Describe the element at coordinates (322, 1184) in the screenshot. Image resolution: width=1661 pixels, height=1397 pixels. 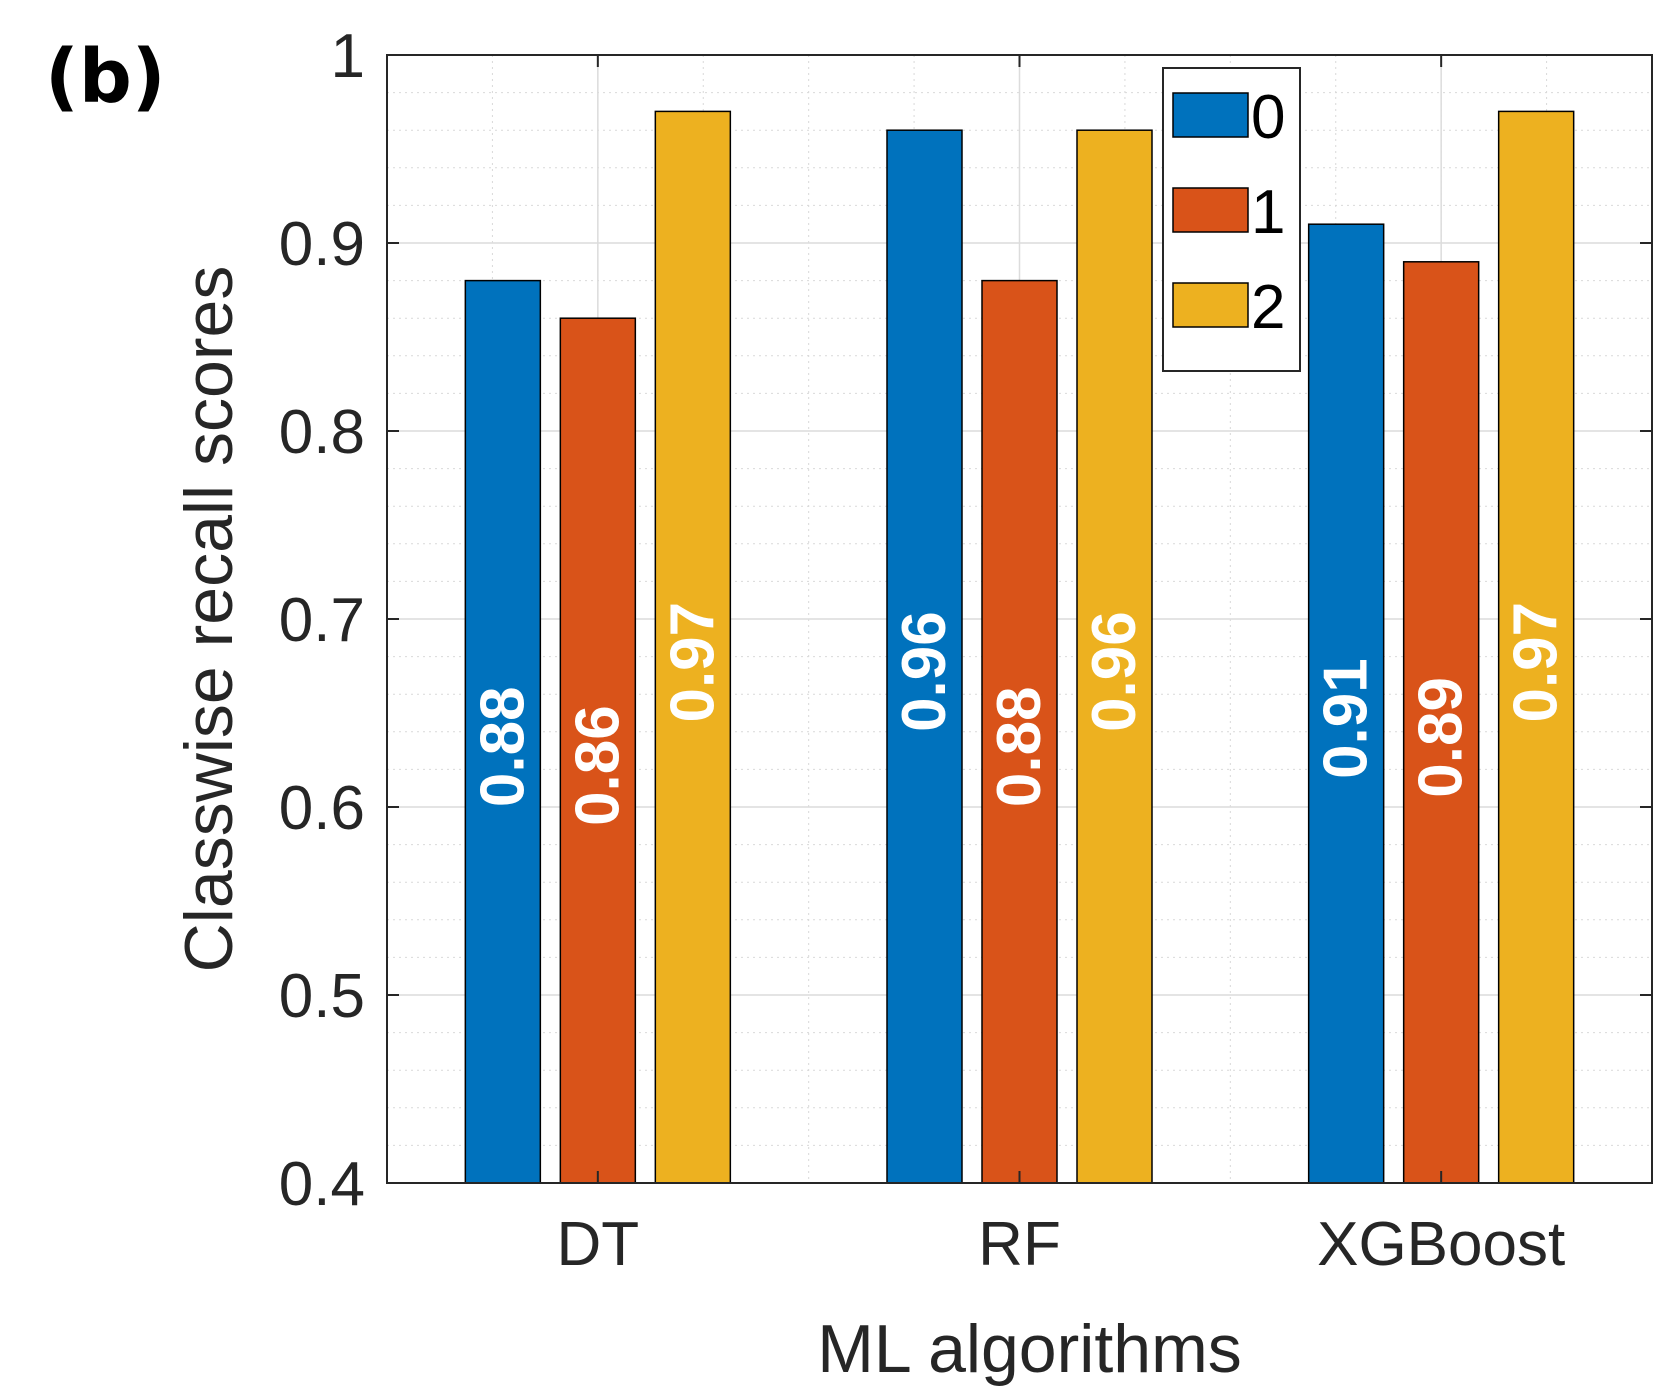
I see `y-tick-label: 0.4` at that location.